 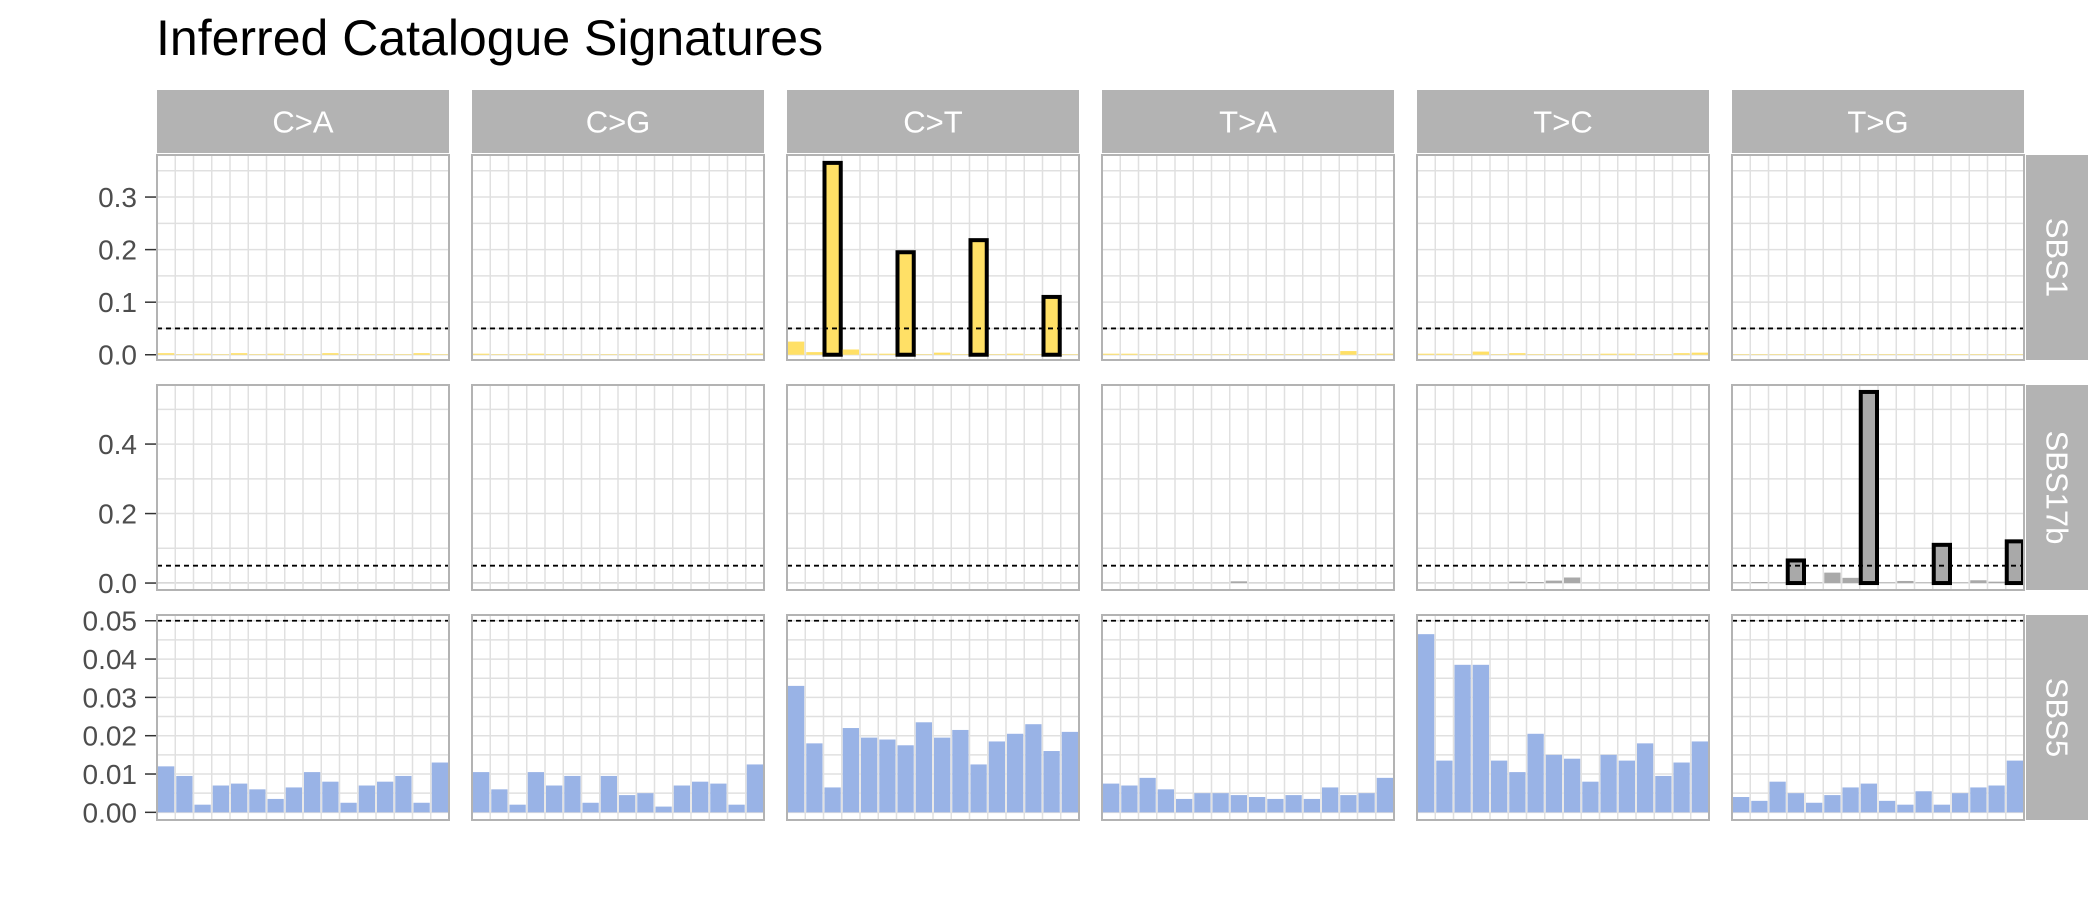 What do you see at coordinates (1878, 121) in the screenshot?
I see `column-strip-t-to-g` at bounding box center [1878, 121].